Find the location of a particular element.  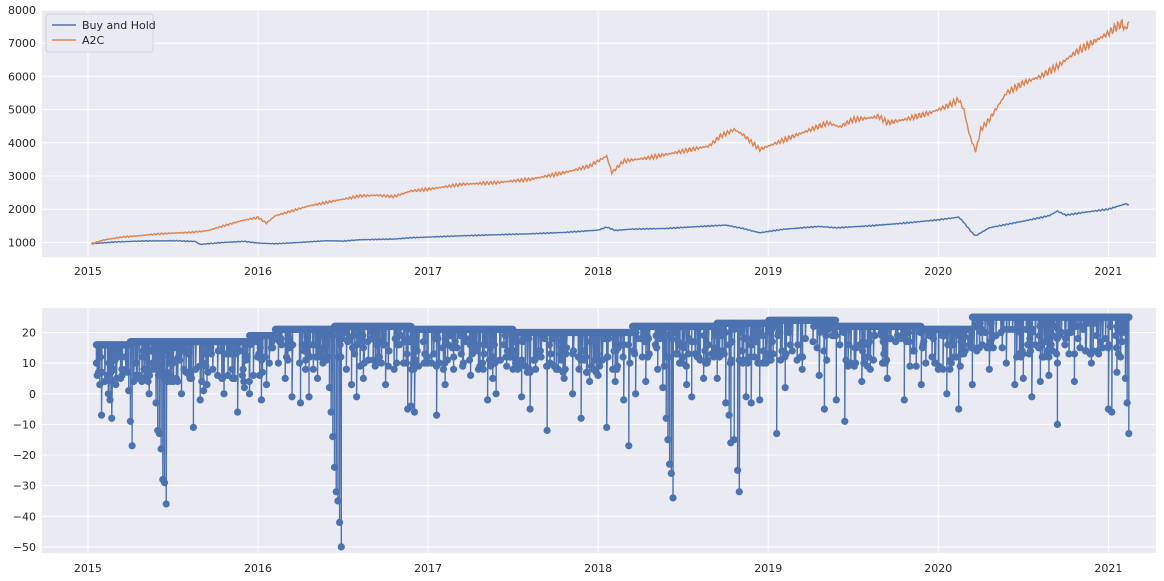

y-tick-label: 10 is located at coordinates (29, 363).